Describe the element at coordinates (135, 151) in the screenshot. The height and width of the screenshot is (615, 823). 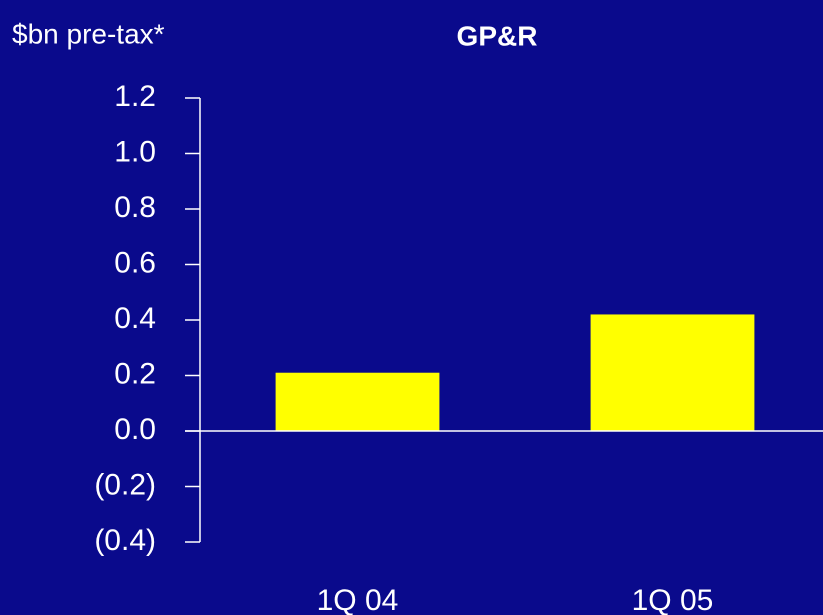
I see `y-tick-label: 1.0` at that location.